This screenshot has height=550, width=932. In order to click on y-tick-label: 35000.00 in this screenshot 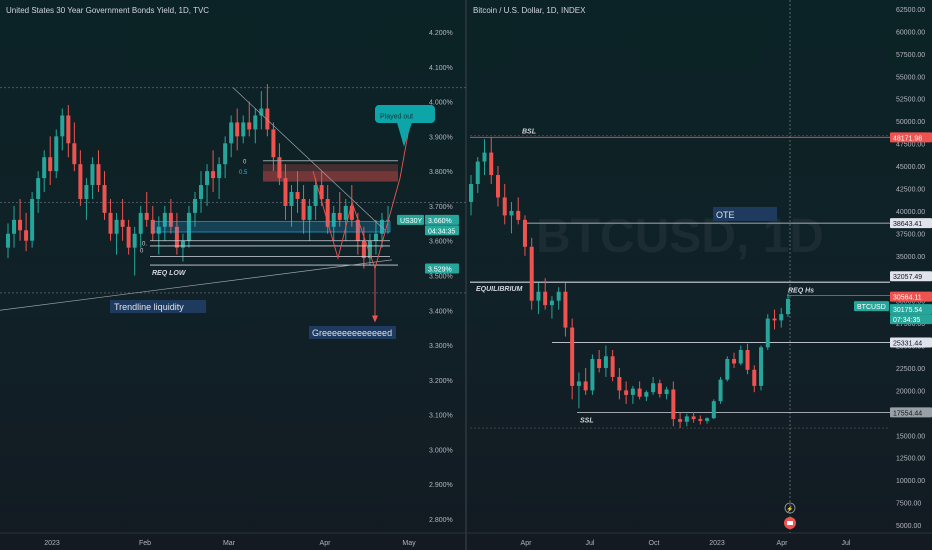, I will do `click(910, 257)`.